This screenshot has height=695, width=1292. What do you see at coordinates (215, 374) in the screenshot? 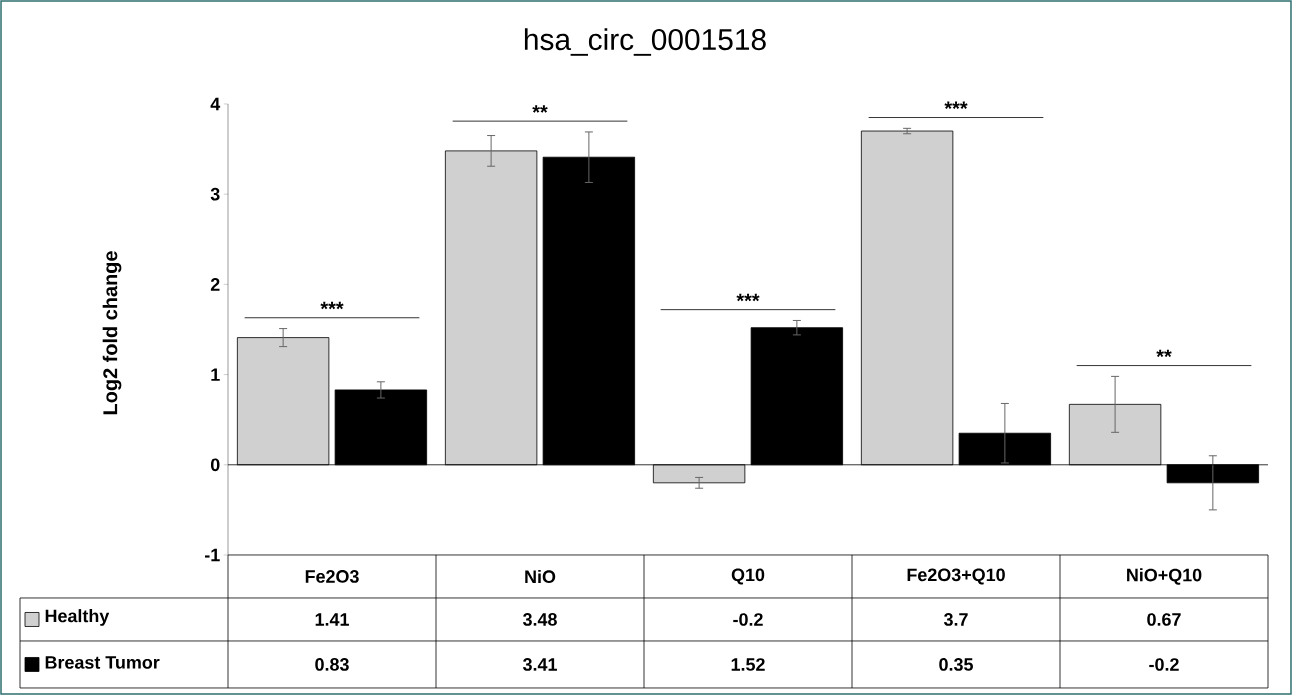
I see `y-tick-label: 1` at bounding box center [215, 374].